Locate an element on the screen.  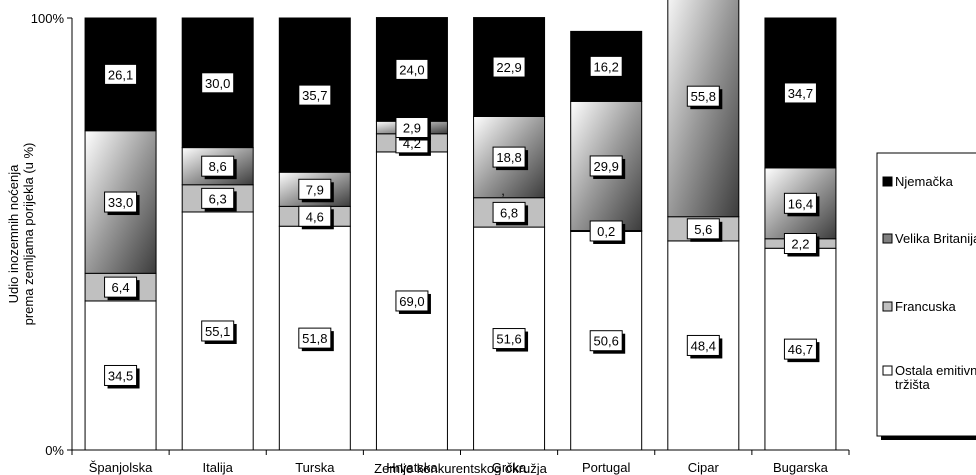
data-label: 0,2 is located at coordinates (606, 231).